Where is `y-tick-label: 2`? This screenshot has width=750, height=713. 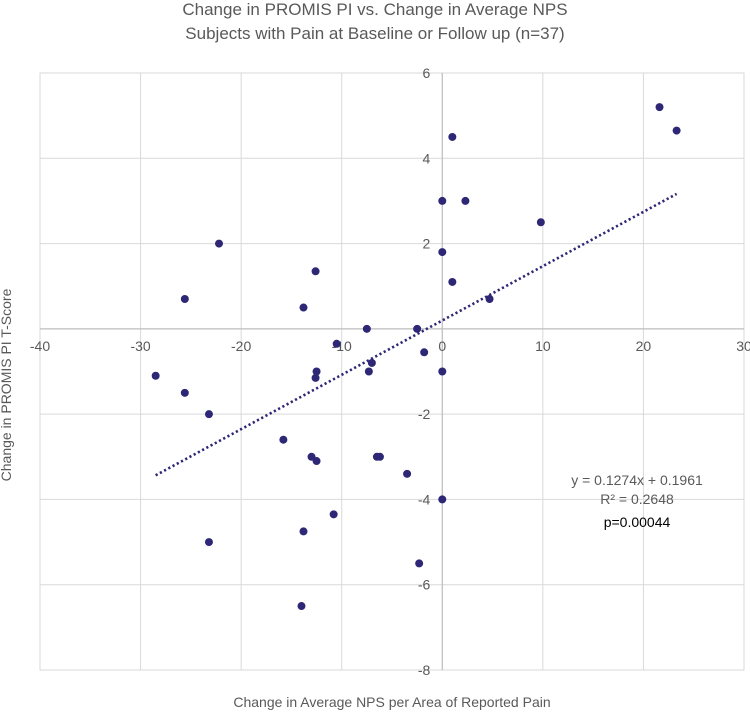
y-tick-label: 2 is located at coordinates (426, 244).